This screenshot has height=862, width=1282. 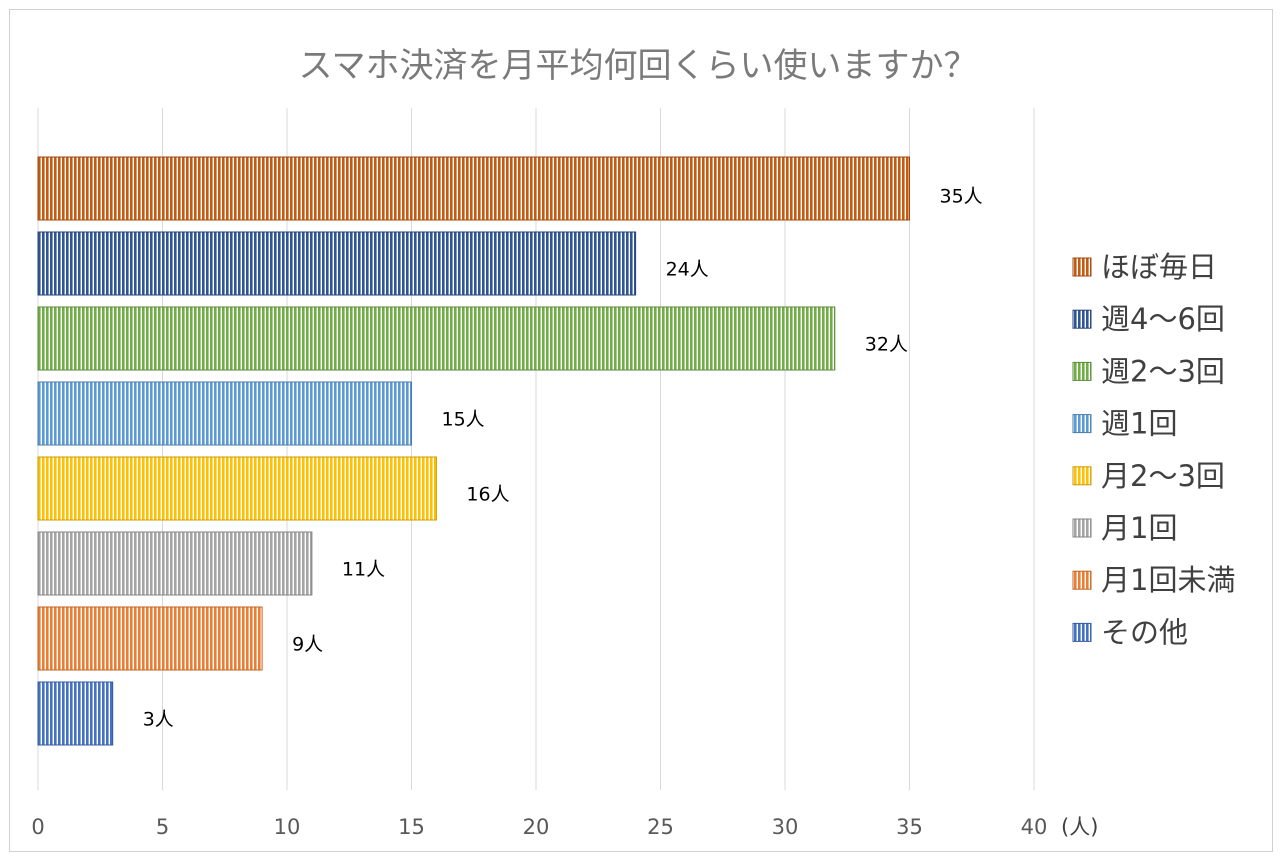 What do you see at coordinates (536, 827) in the screenshot?
I see `x-tick-label: 20` at bounding box center [536, 827].